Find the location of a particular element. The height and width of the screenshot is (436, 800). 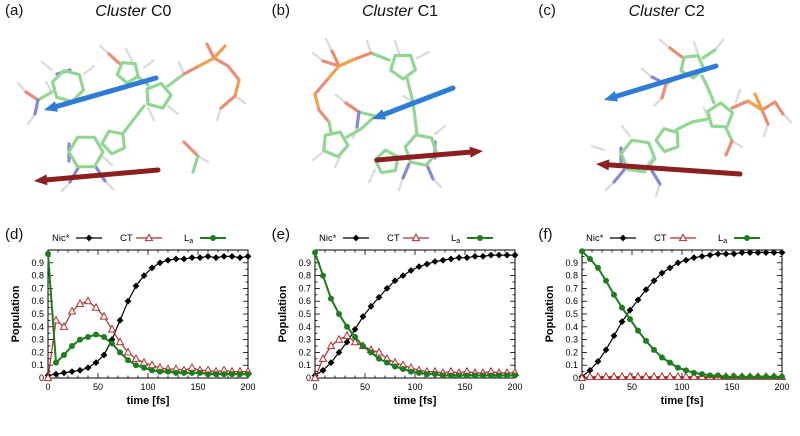

panel-title-a: Cluster C0 is located at coordinates (133, 12).